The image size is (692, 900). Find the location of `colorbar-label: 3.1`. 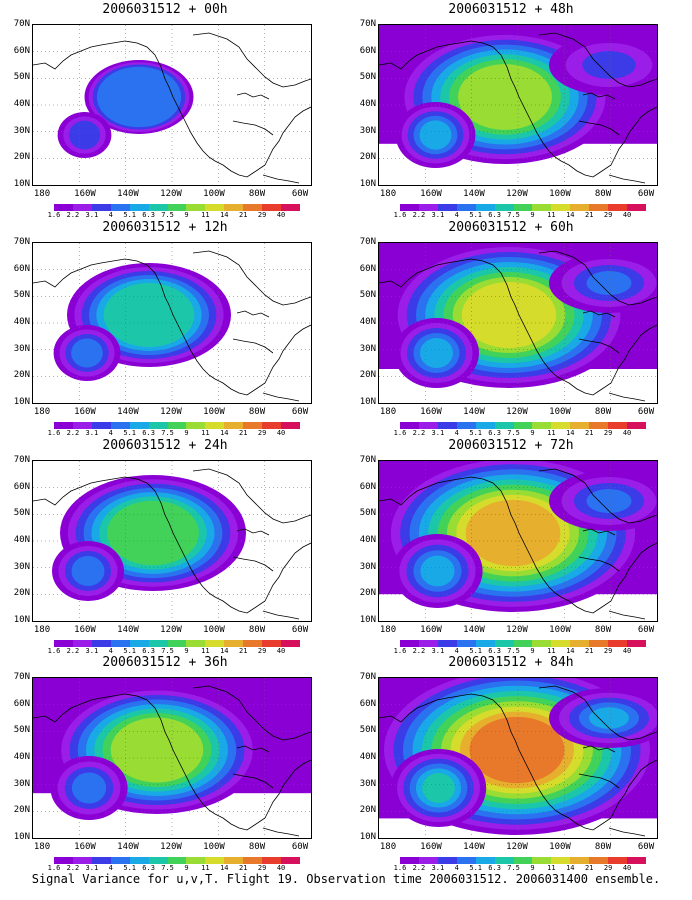

colorbar-label: 3.1 is located at coordinates (438, 215).